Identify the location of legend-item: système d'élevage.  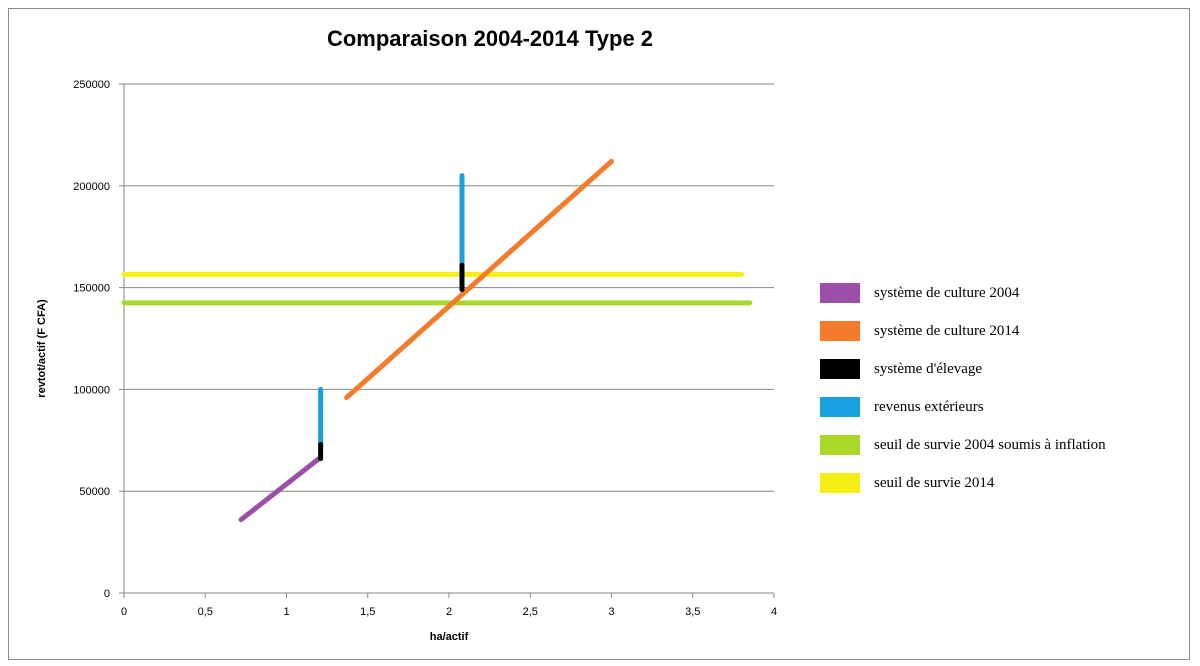
(901, 369).